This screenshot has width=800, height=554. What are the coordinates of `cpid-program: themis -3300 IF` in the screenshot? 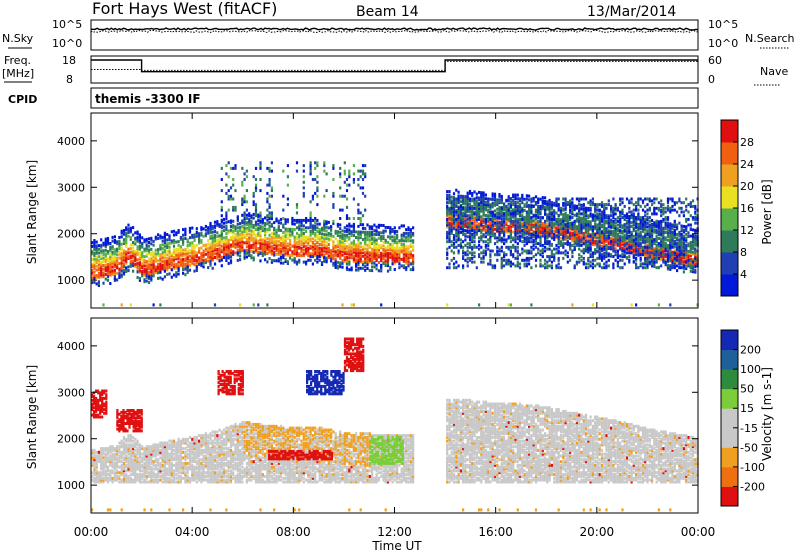 It's located at (148, 99).